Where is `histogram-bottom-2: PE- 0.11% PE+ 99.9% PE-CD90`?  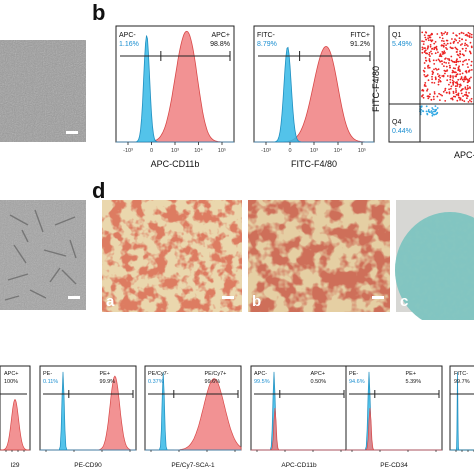
histogram-bottom-2: PE- 0.11% PE+ 99.9% PE-CD90 is located at coordinates (88, 417).